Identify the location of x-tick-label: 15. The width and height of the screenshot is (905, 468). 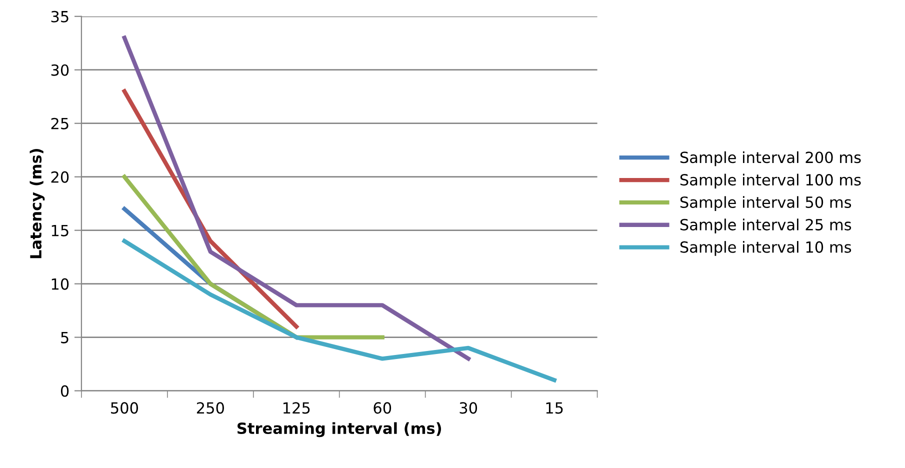
(554, 408).